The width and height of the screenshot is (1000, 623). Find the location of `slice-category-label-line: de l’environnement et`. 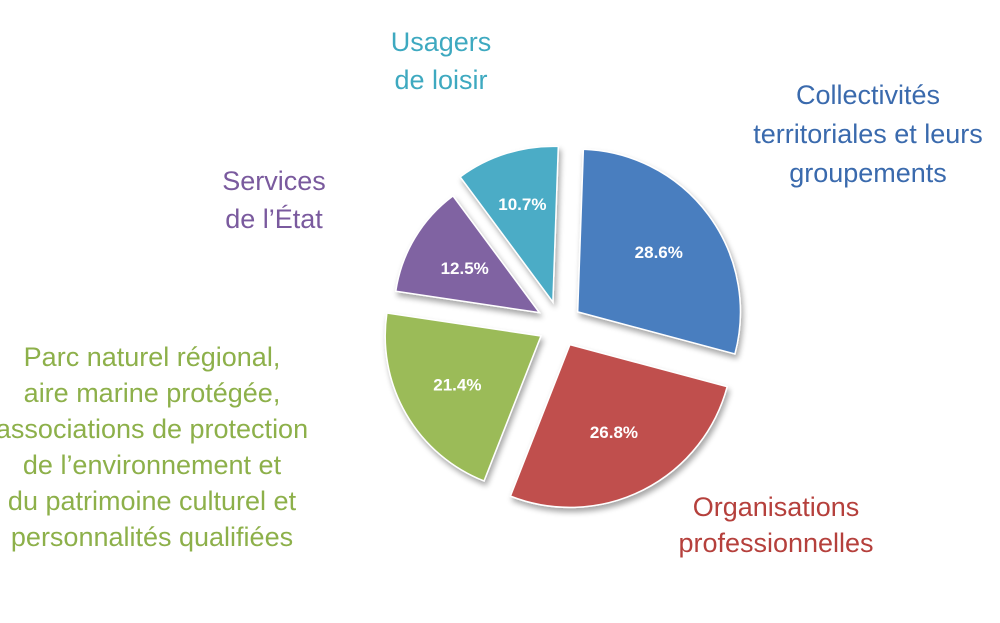

slice-category-label-line: de l’environnement et is located at coordinates (152, 465).